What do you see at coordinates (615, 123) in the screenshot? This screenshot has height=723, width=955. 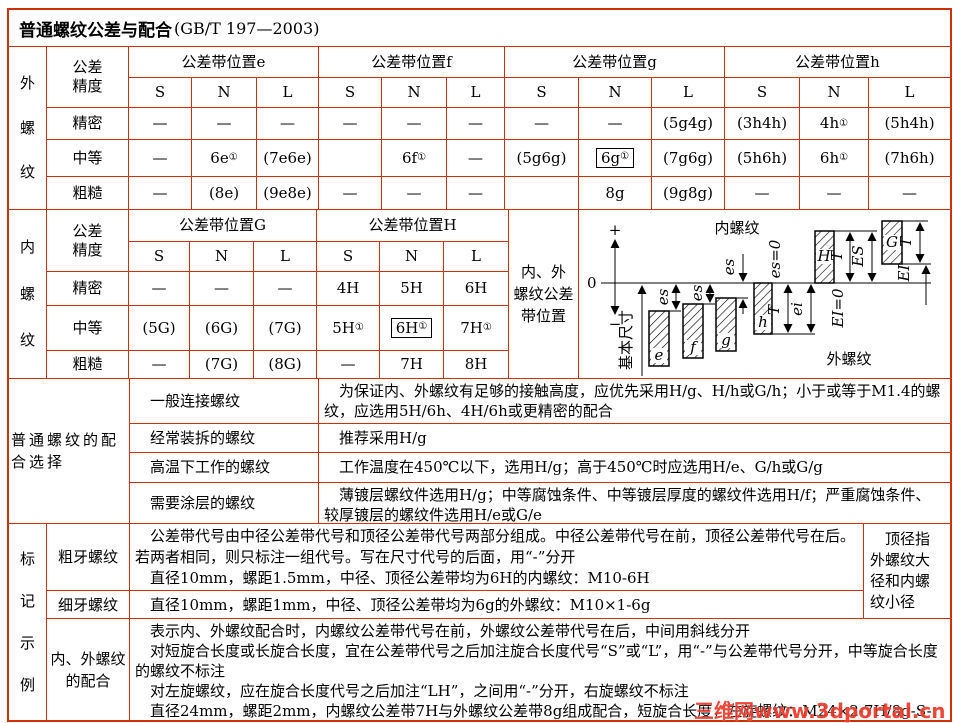 I see `ext-r0-c7: —` at bounding box center [615, 123].